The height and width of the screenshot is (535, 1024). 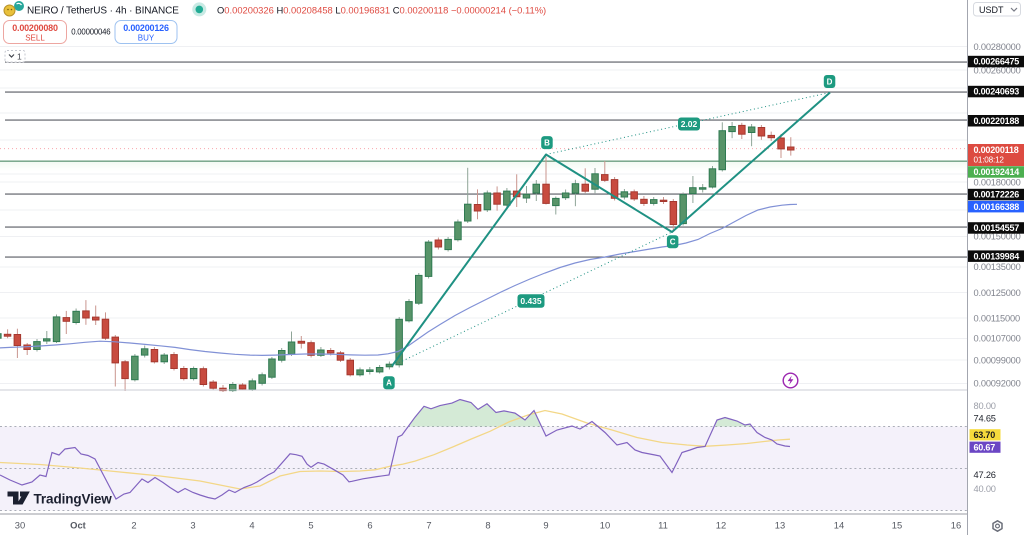 I want to click on svg-text: B, so click(x=547, y=143).